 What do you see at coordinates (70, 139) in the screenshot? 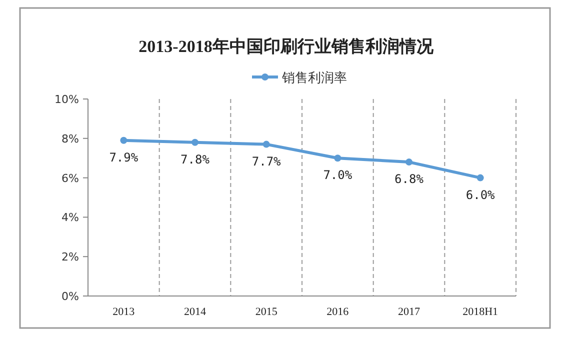
I see `y-tick-label: 8%` at bounding box center [70, 139].